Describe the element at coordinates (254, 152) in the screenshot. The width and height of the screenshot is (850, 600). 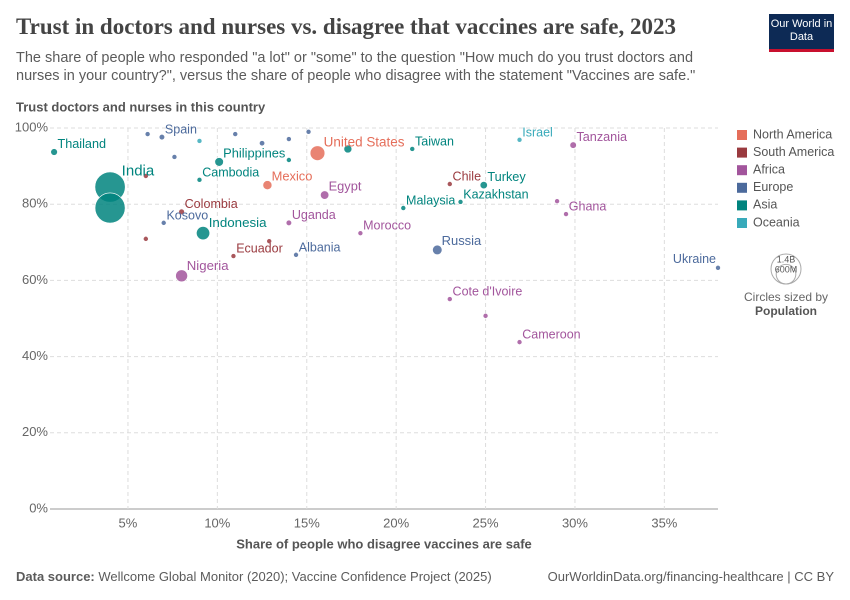
I see `point-label: Philippines` at that location.